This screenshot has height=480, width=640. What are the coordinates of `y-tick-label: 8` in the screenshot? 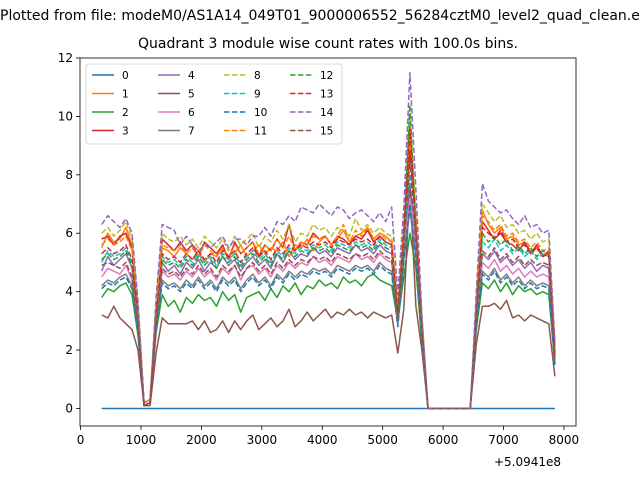 It's located at (69, 175).